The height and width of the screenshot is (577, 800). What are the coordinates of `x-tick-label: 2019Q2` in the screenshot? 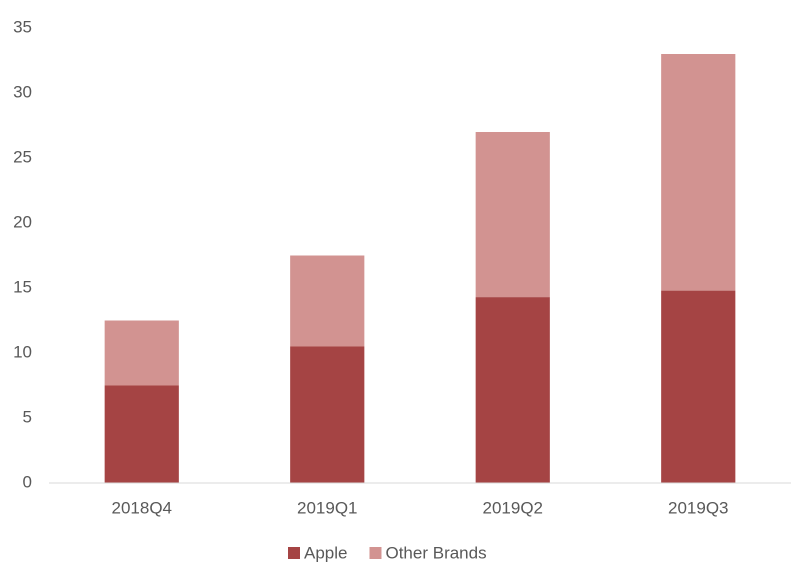 It's located at (513, 507).